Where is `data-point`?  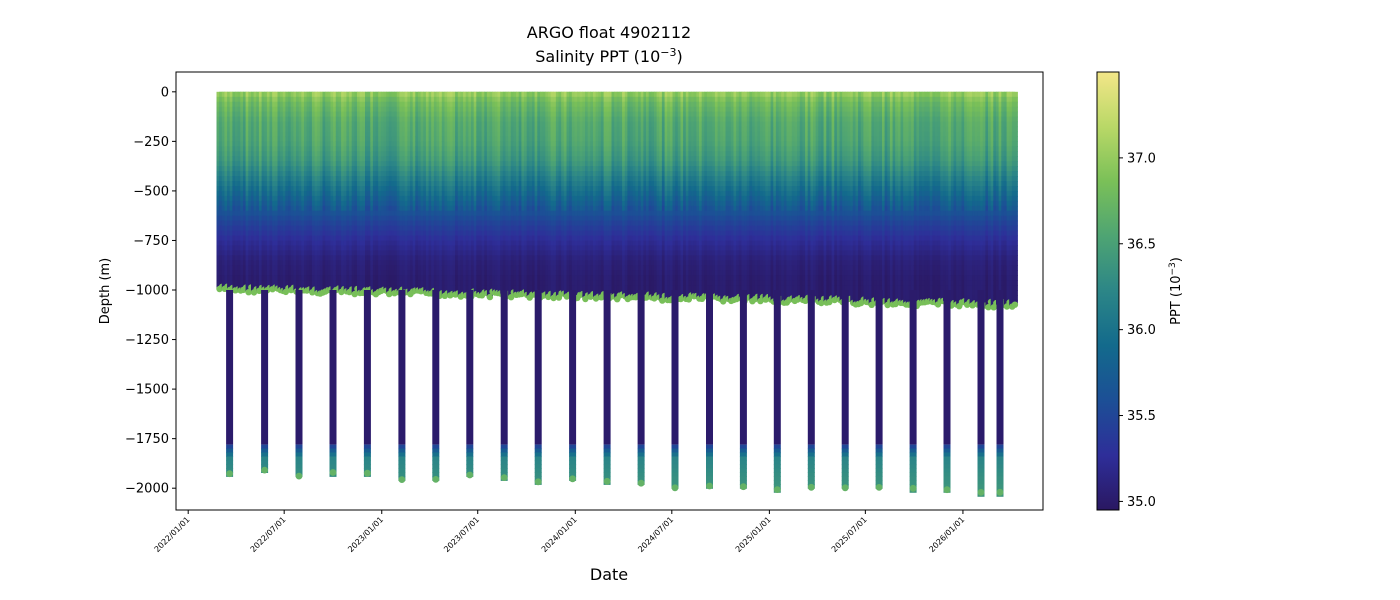
data-point is located at coordinates (248, 292).